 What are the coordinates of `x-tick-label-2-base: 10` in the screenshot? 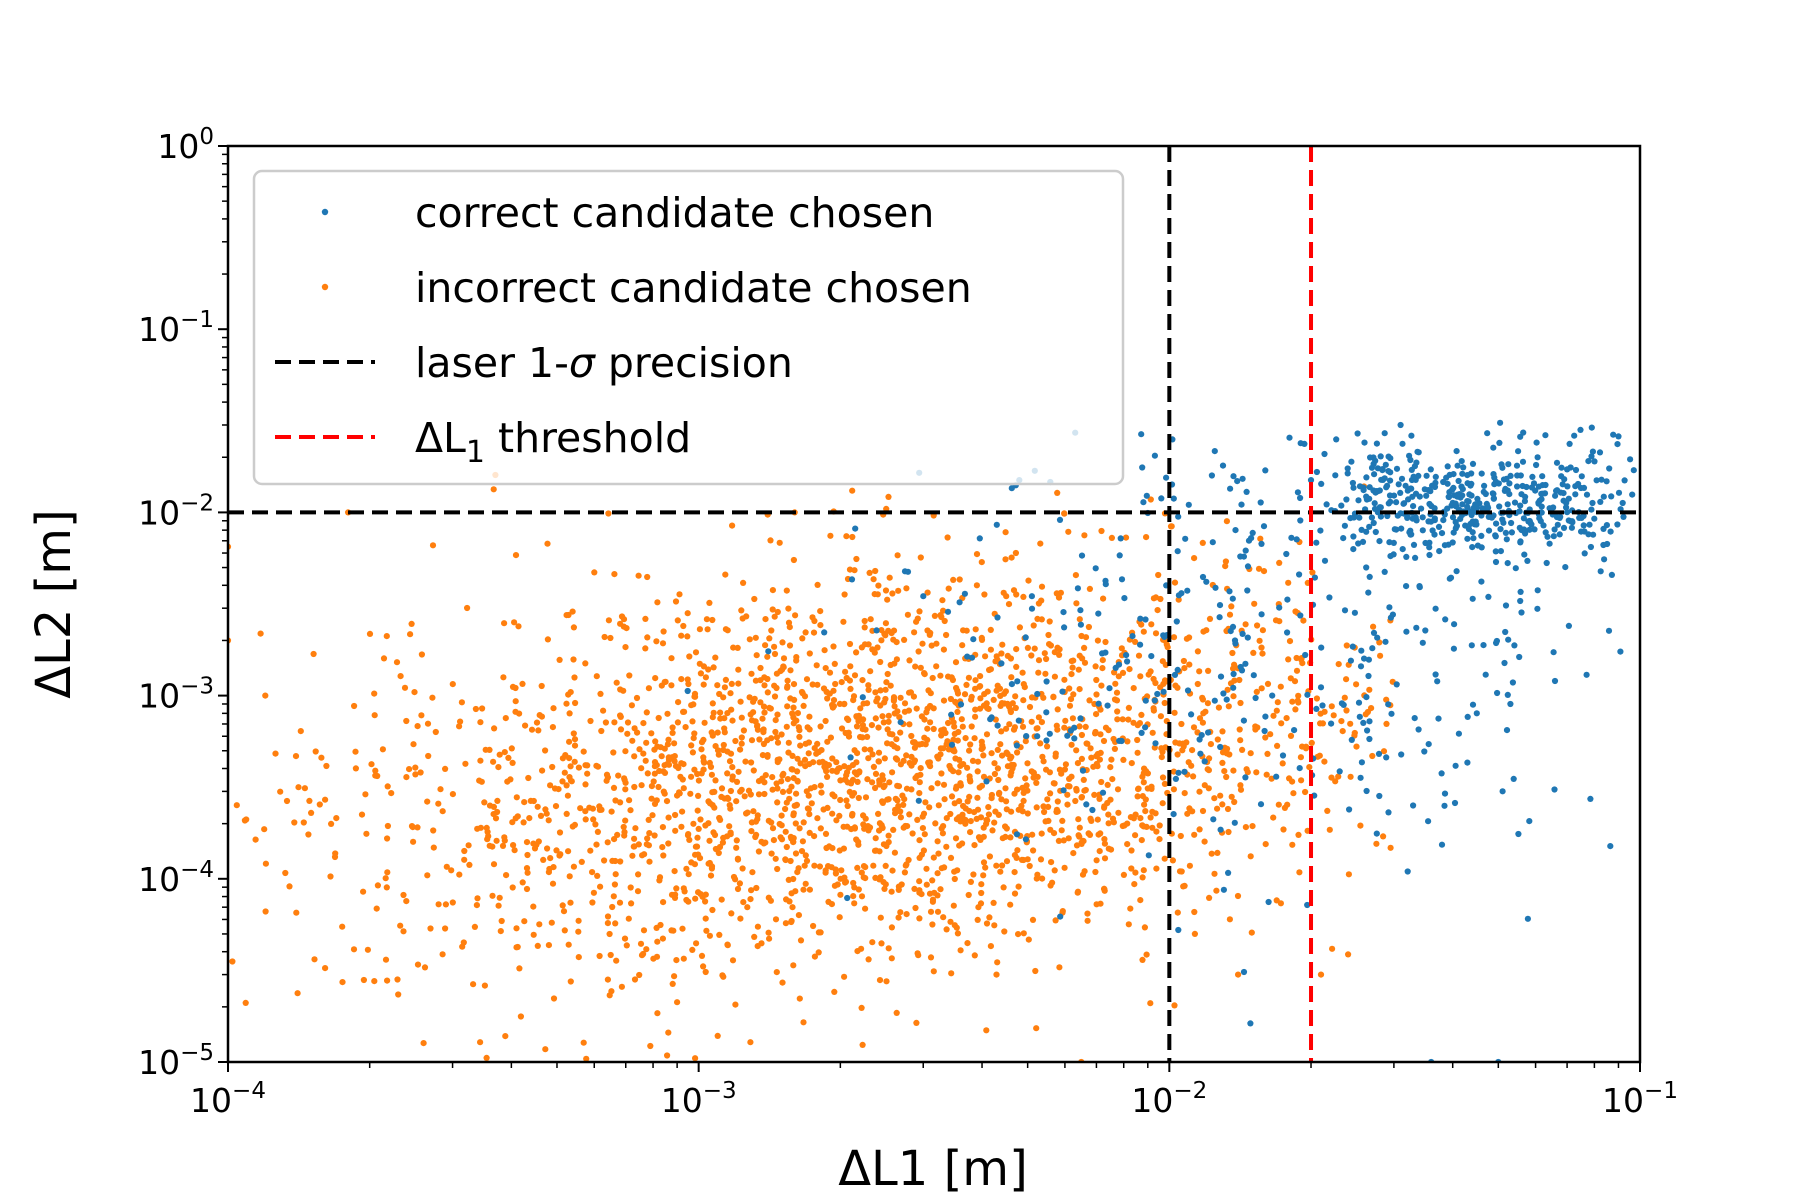 It's located at (1152, 1100).